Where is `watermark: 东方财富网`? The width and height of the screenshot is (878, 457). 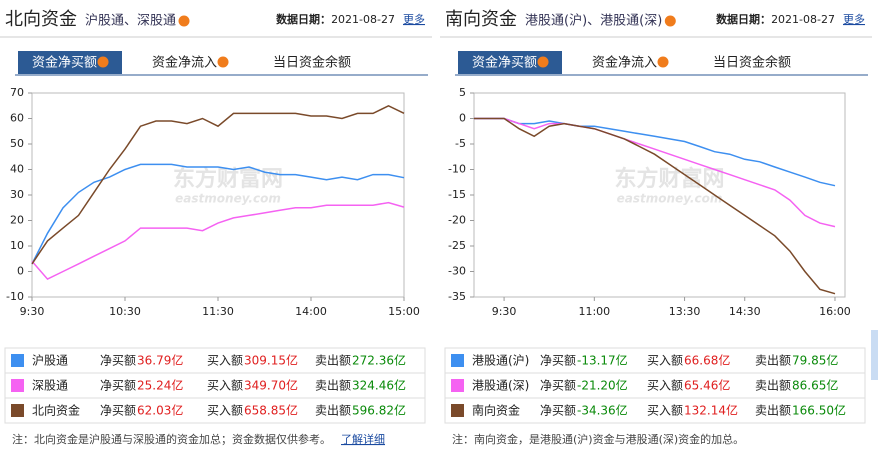
watermark: 东方财富网 is located at coordinates (228, 179).